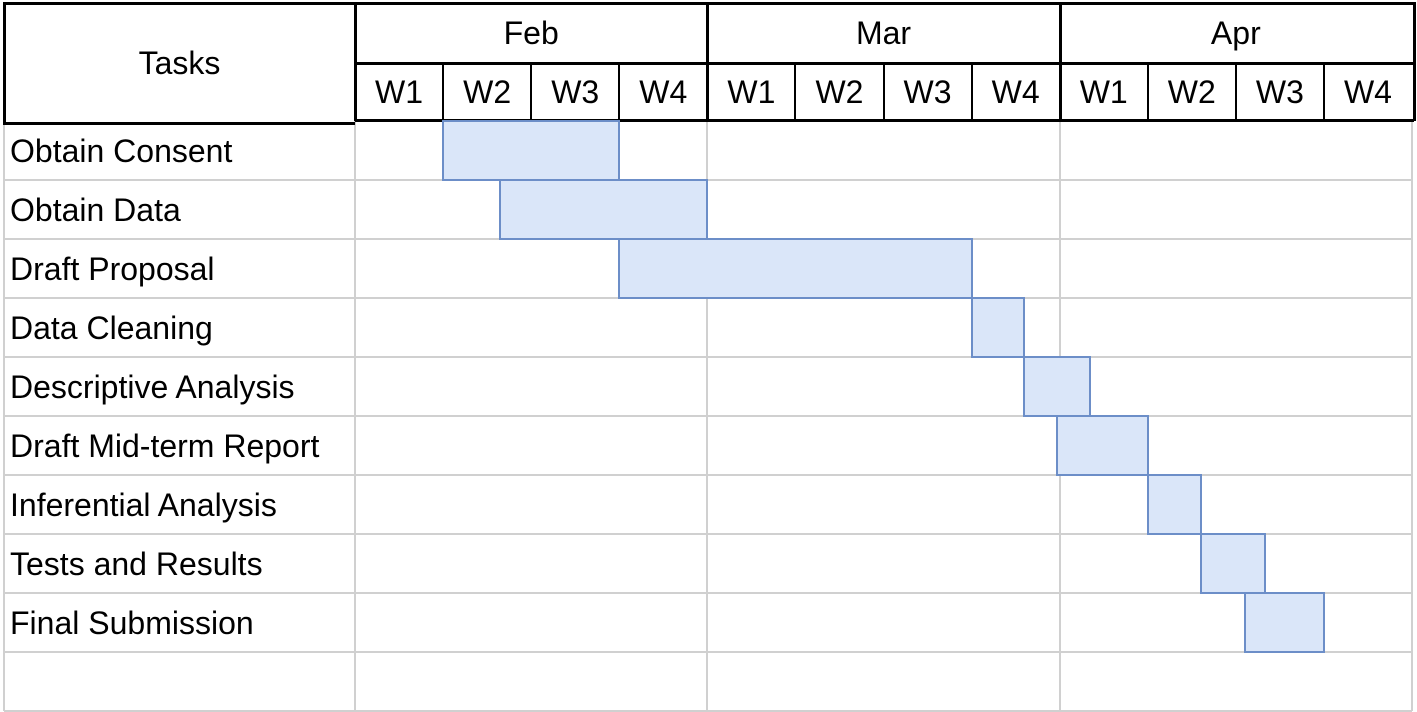 Image resolution: width=1417 pixels, height=712 pixels. I want to click on task-label: Draft Mid-term Report, so click(165, 446).